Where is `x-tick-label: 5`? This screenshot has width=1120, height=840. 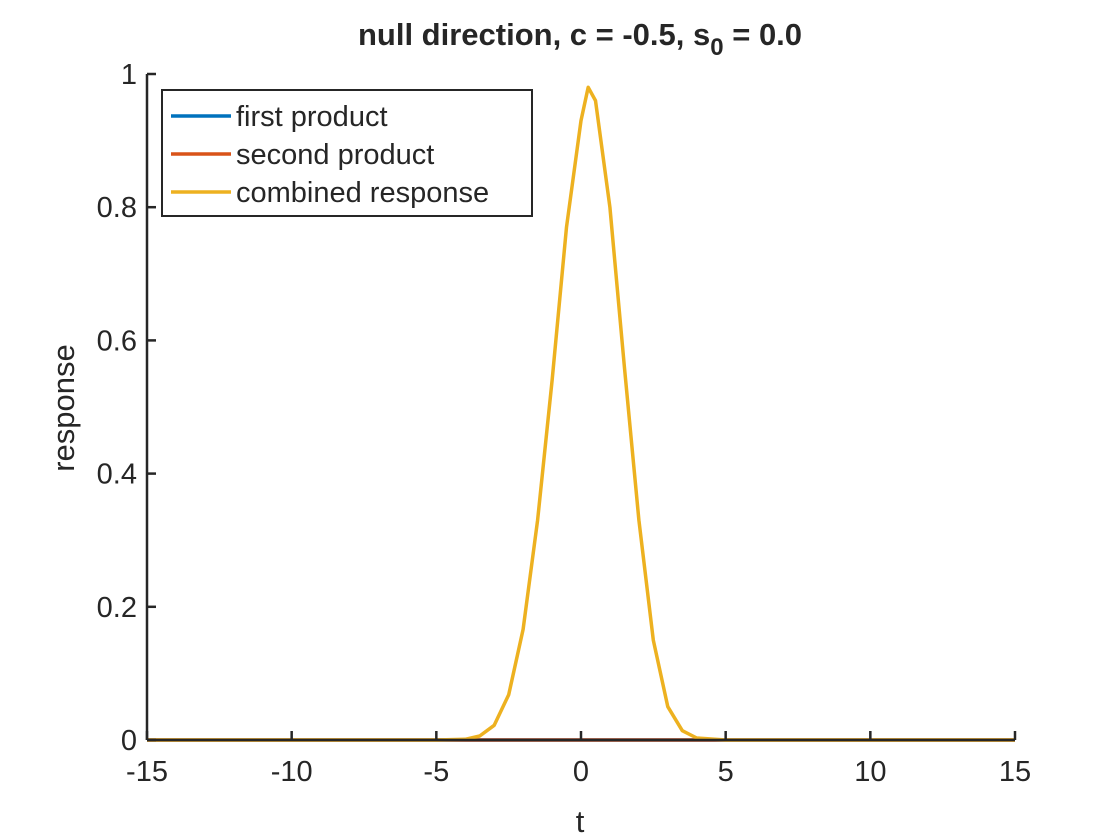
x-tick-label: 5 is located at coordinates (726, 772).